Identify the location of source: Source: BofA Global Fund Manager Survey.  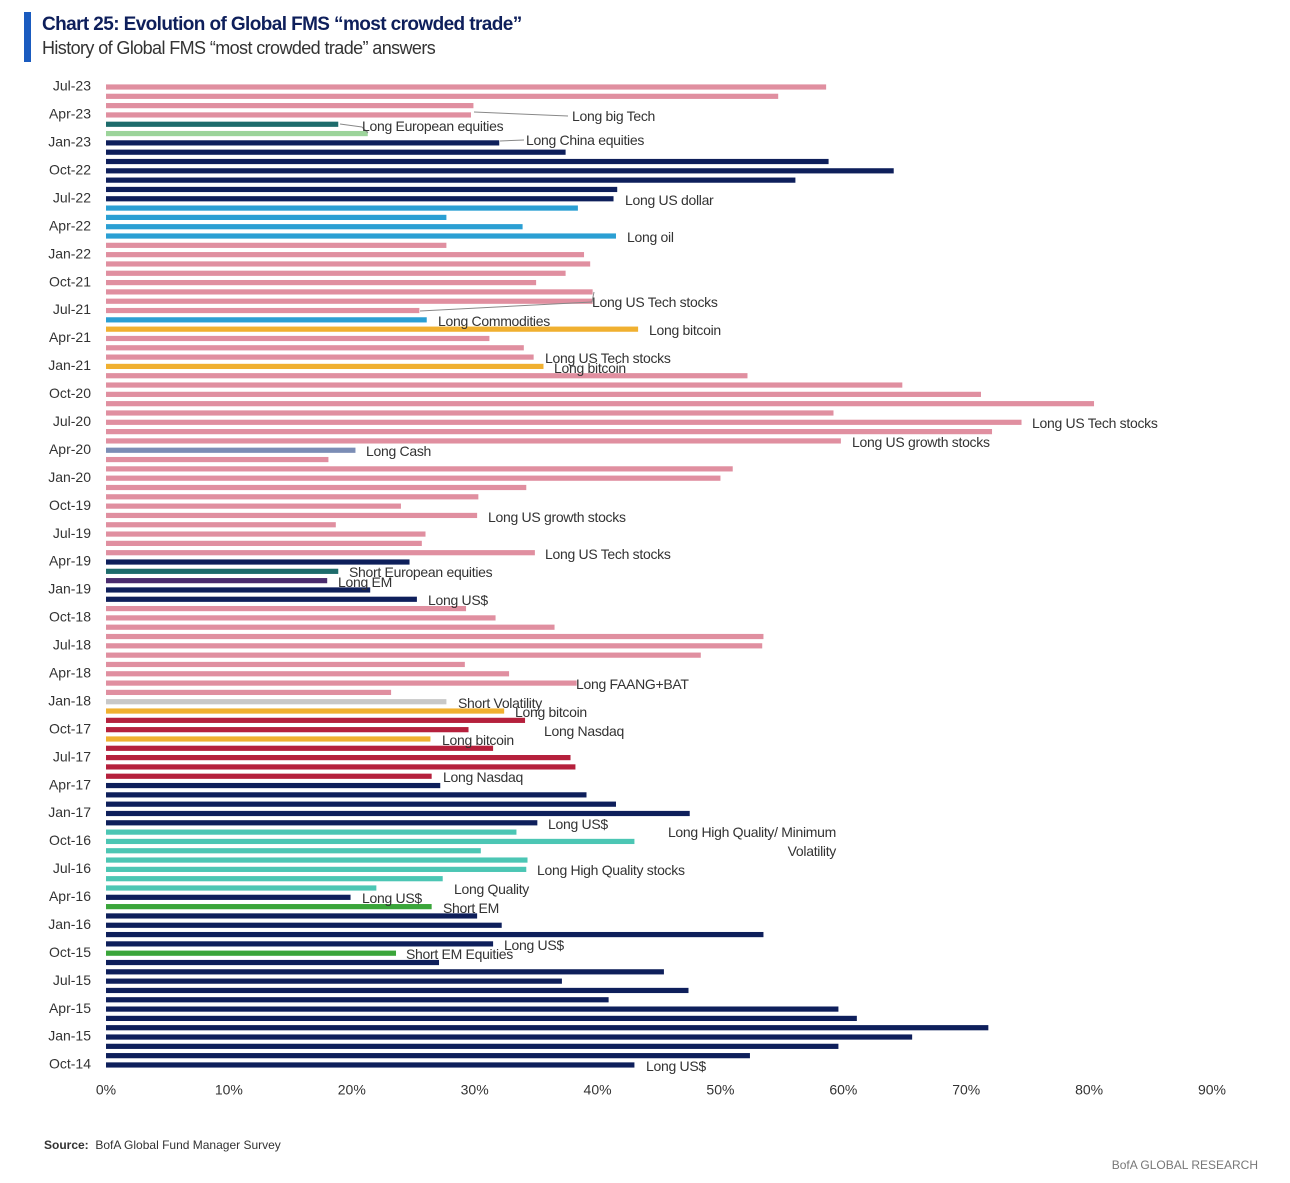
(162, 1145).